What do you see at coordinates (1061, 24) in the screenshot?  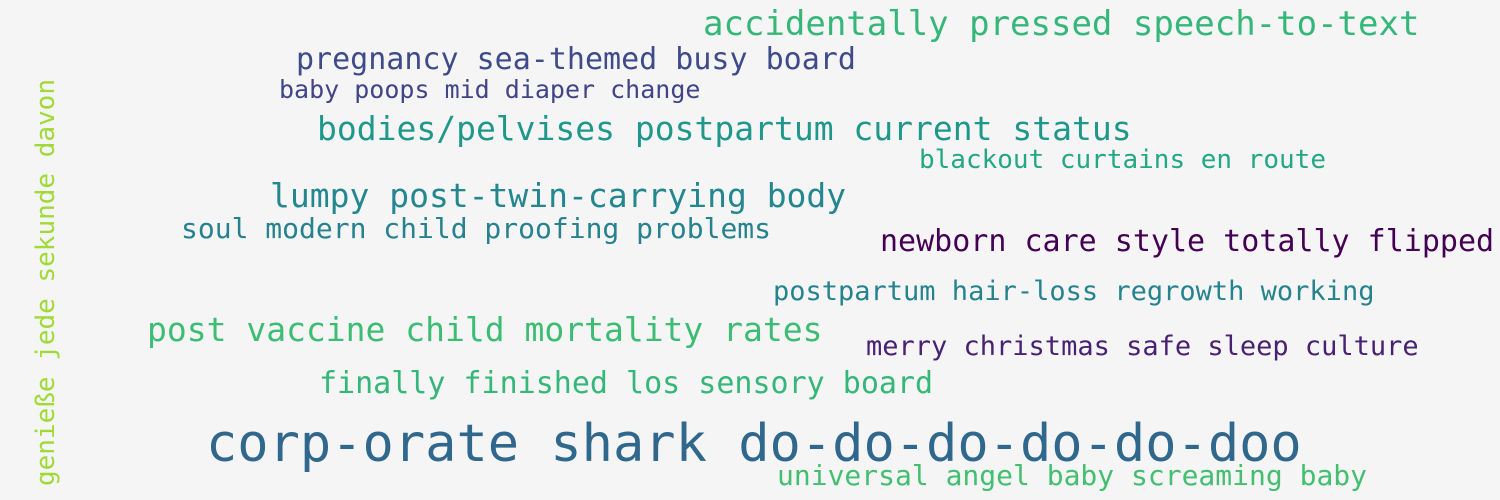 I see `word-accidentally-pressed-speech-to-text: accidentally pressed speech-to-text` at bounding box center [1061, 24].